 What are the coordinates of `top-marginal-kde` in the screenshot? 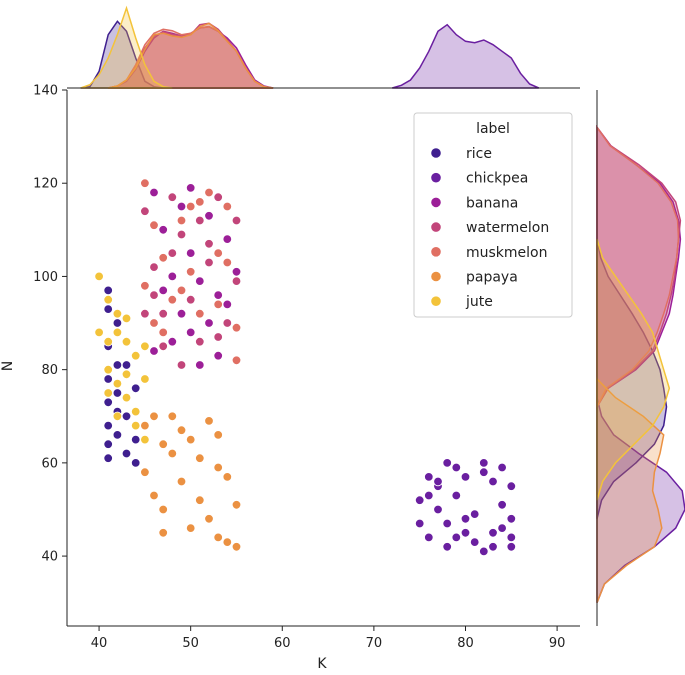 It's located at (323, 47).